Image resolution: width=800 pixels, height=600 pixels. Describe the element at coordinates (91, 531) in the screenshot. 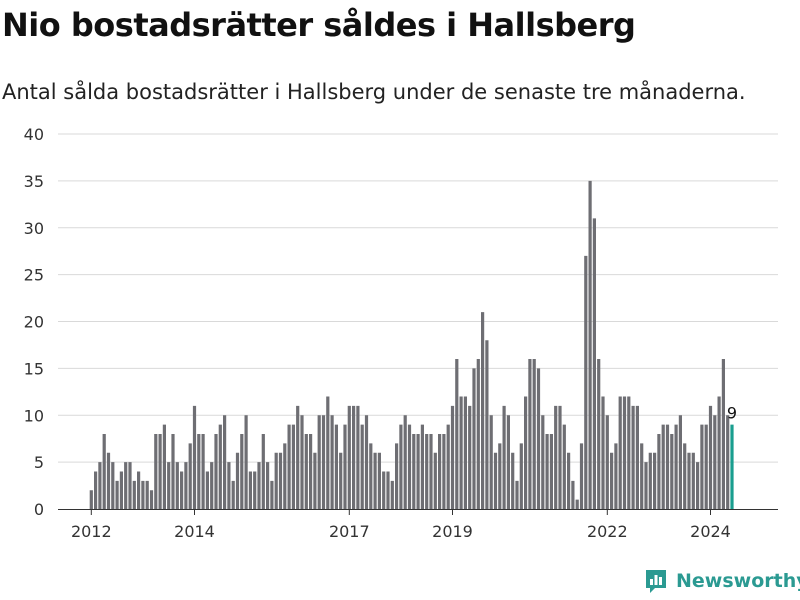

I see `x-tick-label: 2012` at that location.